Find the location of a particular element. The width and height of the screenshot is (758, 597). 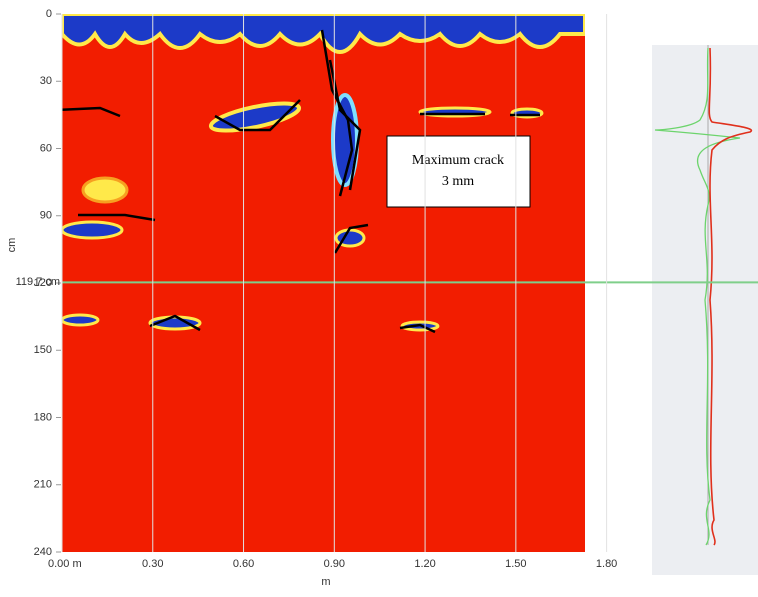

right-panel is located at coordinates (705, 296).